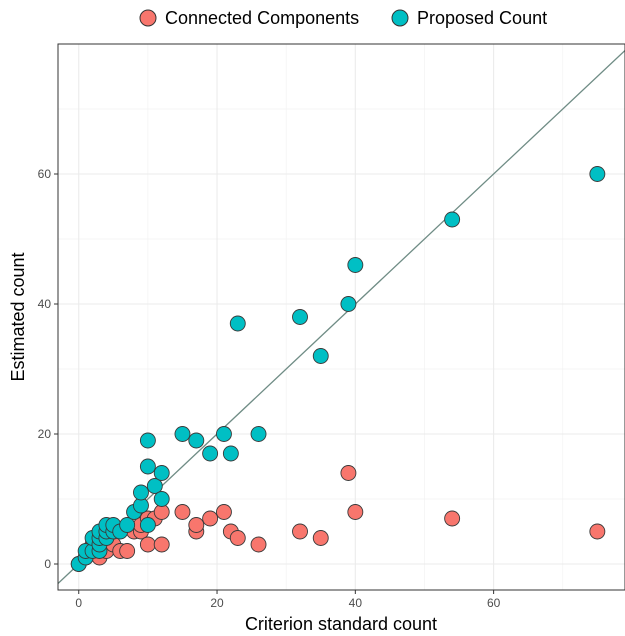  Describe the element at coordinates (288, 600) in the screenshot. I see `x-axis-ticks: 0 20 40 60` at that location.